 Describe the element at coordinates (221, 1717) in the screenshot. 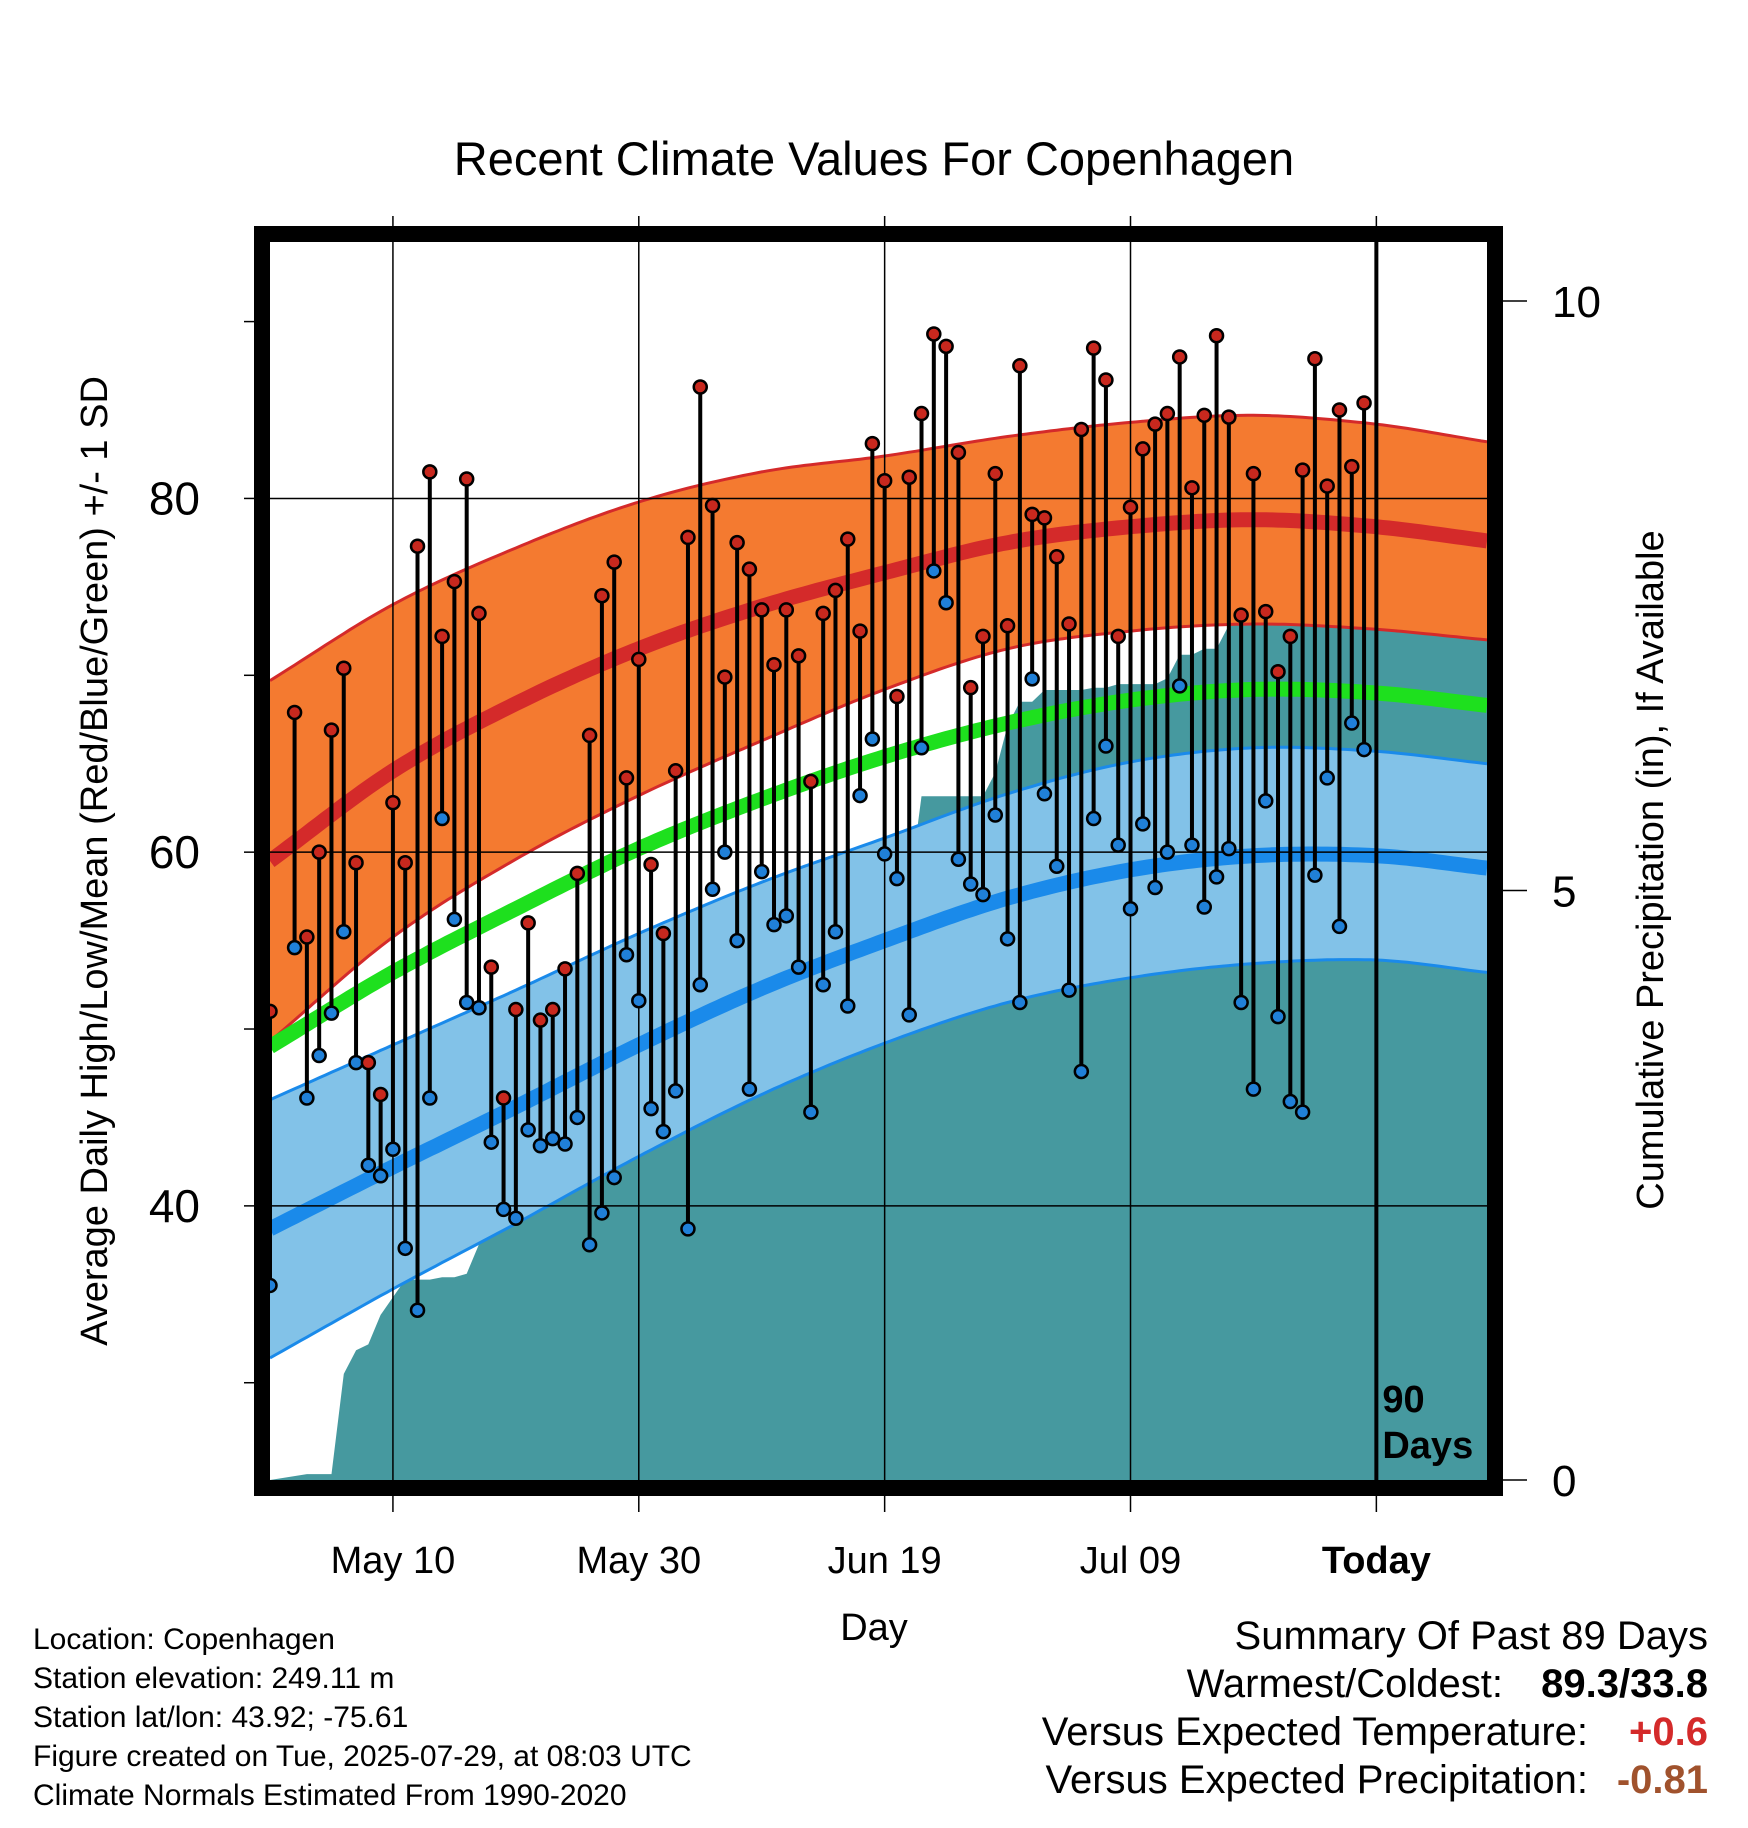

I see `latlon-text: Station lat/lon: 43.92; -75.61` at that location.